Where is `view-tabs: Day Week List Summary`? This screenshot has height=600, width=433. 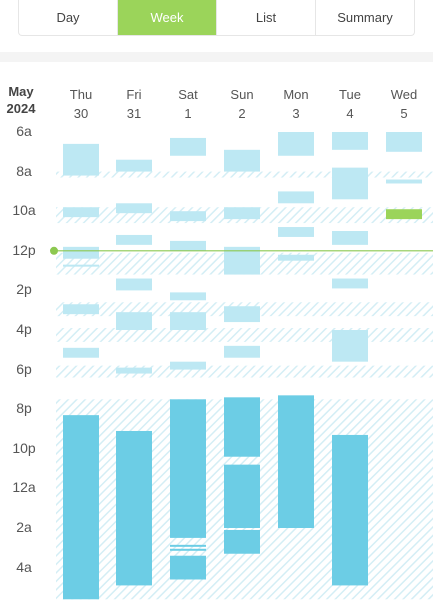 view-tabs: Day Week List Summary is located at coordinates (216, 18).